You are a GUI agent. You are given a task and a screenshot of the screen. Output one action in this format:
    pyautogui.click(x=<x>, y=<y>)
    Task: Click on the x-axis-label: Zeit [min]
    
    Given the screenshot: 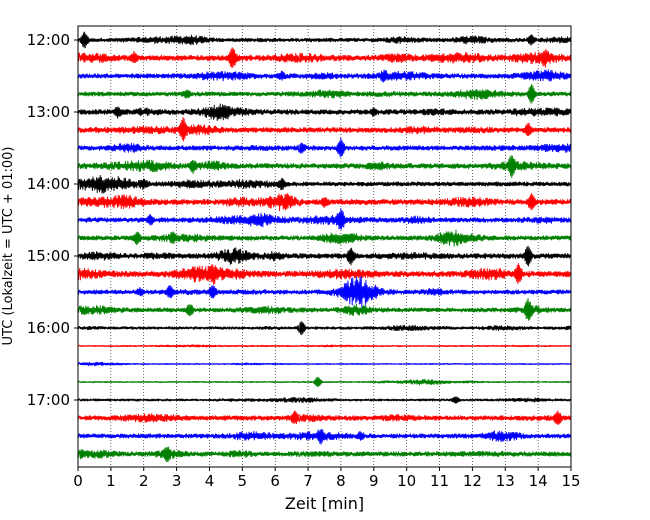 What is the action you would take?
    pyautogui.click(x=324, y=503)
    